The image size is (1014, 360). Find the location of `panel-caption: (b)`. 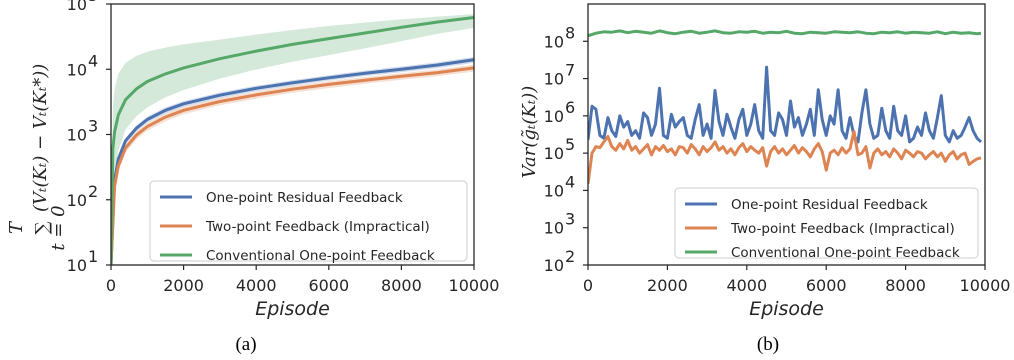

panel-caption: (b) is located at coordinates (768, 344).